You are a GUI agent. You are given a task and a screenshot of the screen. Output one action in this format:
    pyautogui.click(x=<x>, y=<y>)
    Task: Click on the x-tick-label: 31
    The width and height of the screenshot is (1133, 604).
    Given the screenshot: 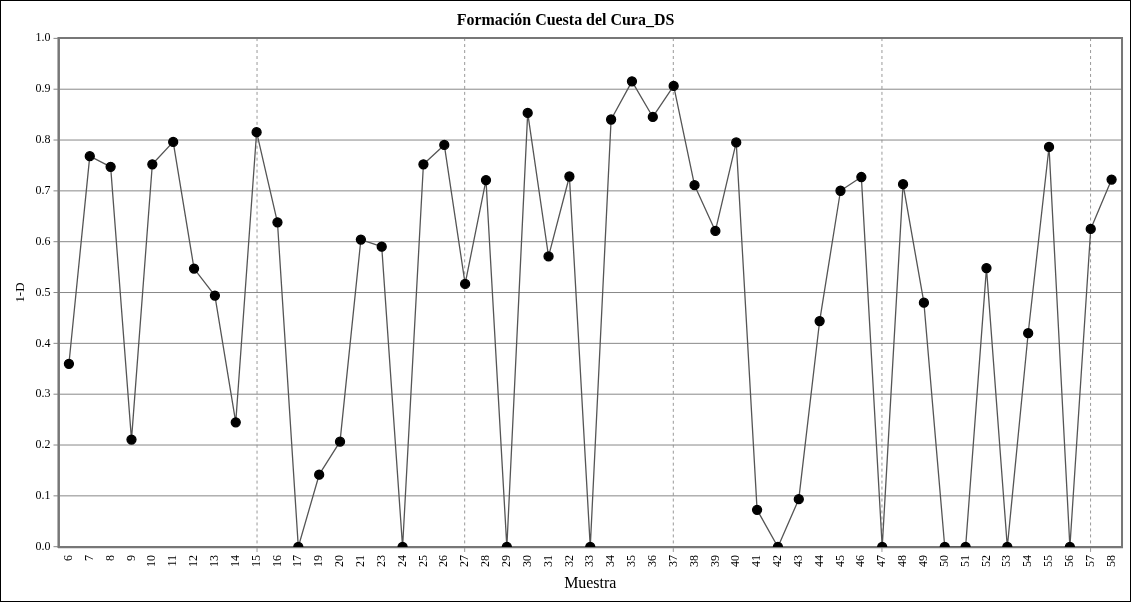 What is the action you would take?
    pyautogui.click(x=547, y=560)
    